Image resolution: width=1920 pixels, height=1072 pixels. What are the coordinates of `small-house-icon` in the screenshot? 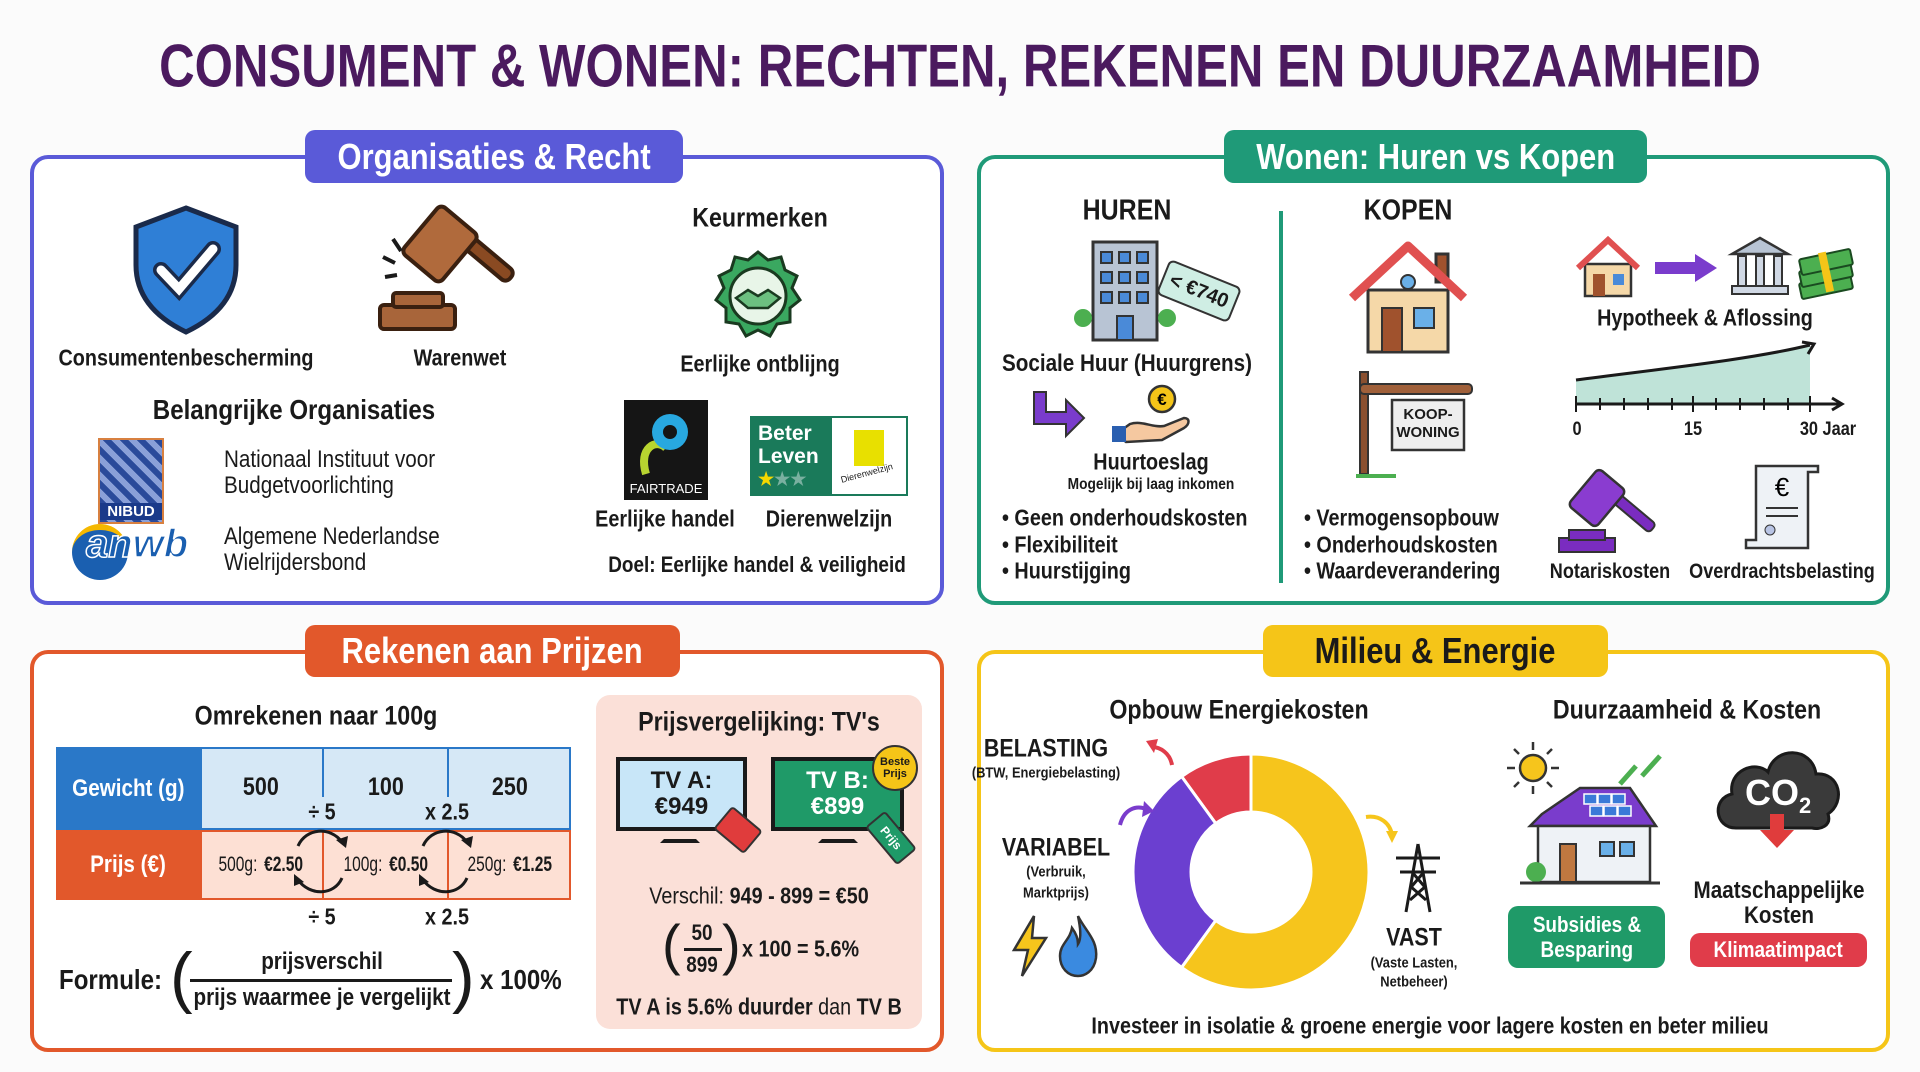 It's located at (1608, 266).